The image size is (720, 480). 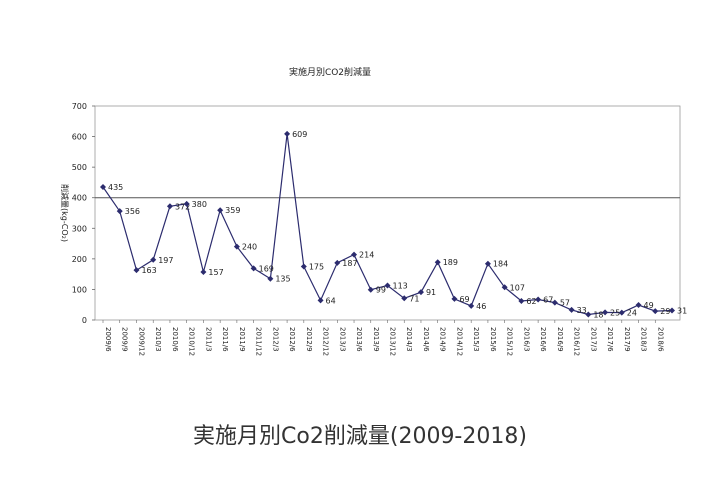 What do you see at coordinates (316, 267) in the screenshot?
I see `data-label: 175` at bounding box center [316, 267].